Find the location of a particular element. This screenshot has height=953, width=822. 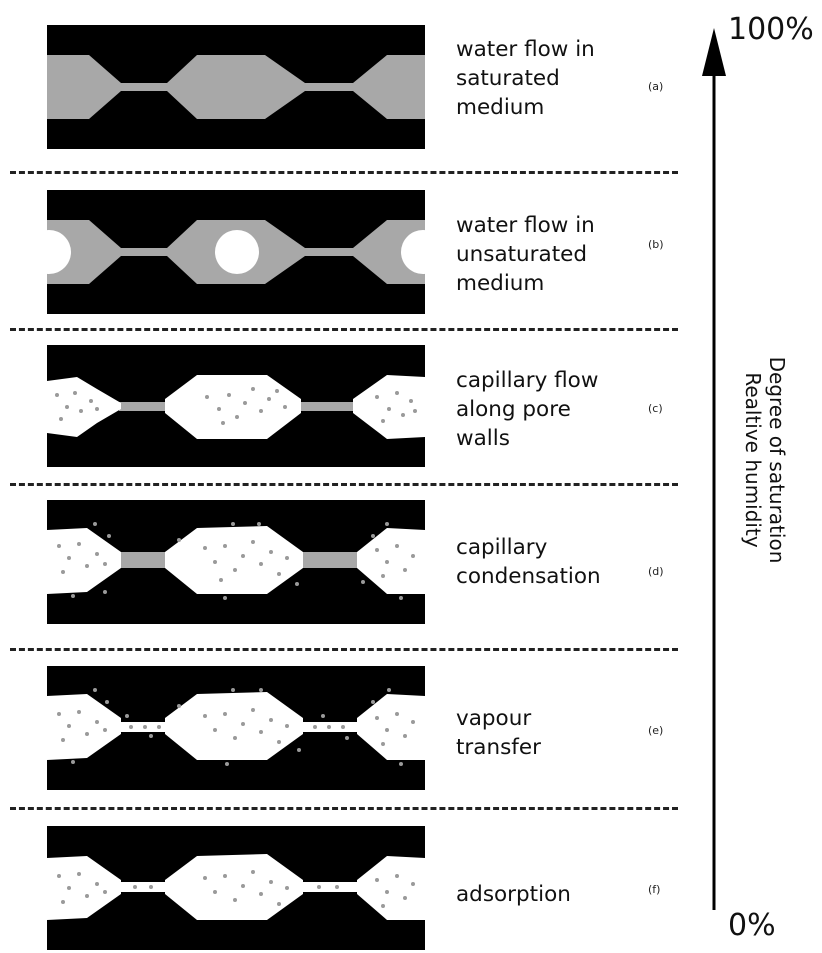

throat-left is located at coordinates (145, 887).